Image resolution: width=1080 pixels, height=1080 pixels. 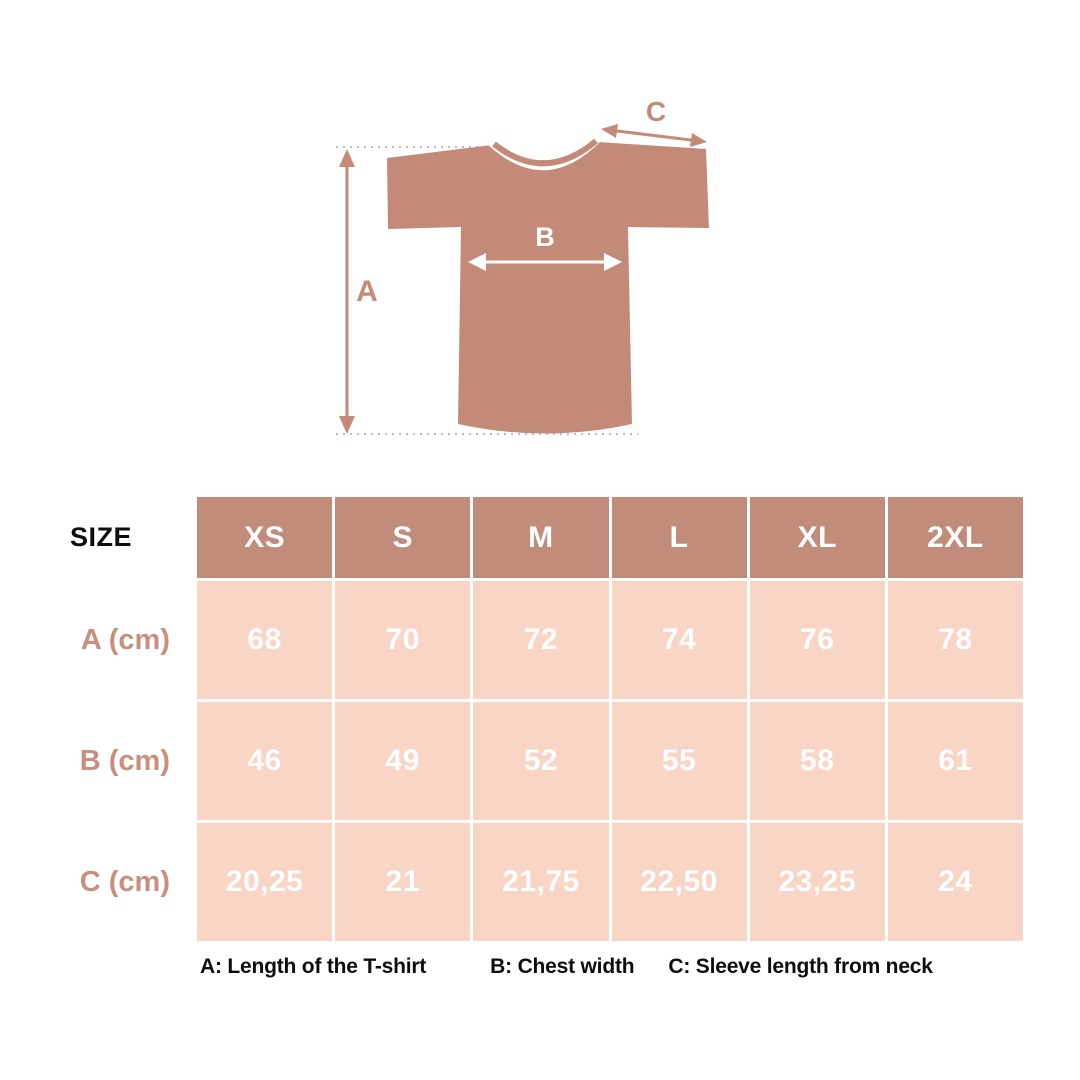 What do you see at coordinates (679, 761) in the screenshot?
I see `size-value-cell: 55` at bounding box center [679, 761].